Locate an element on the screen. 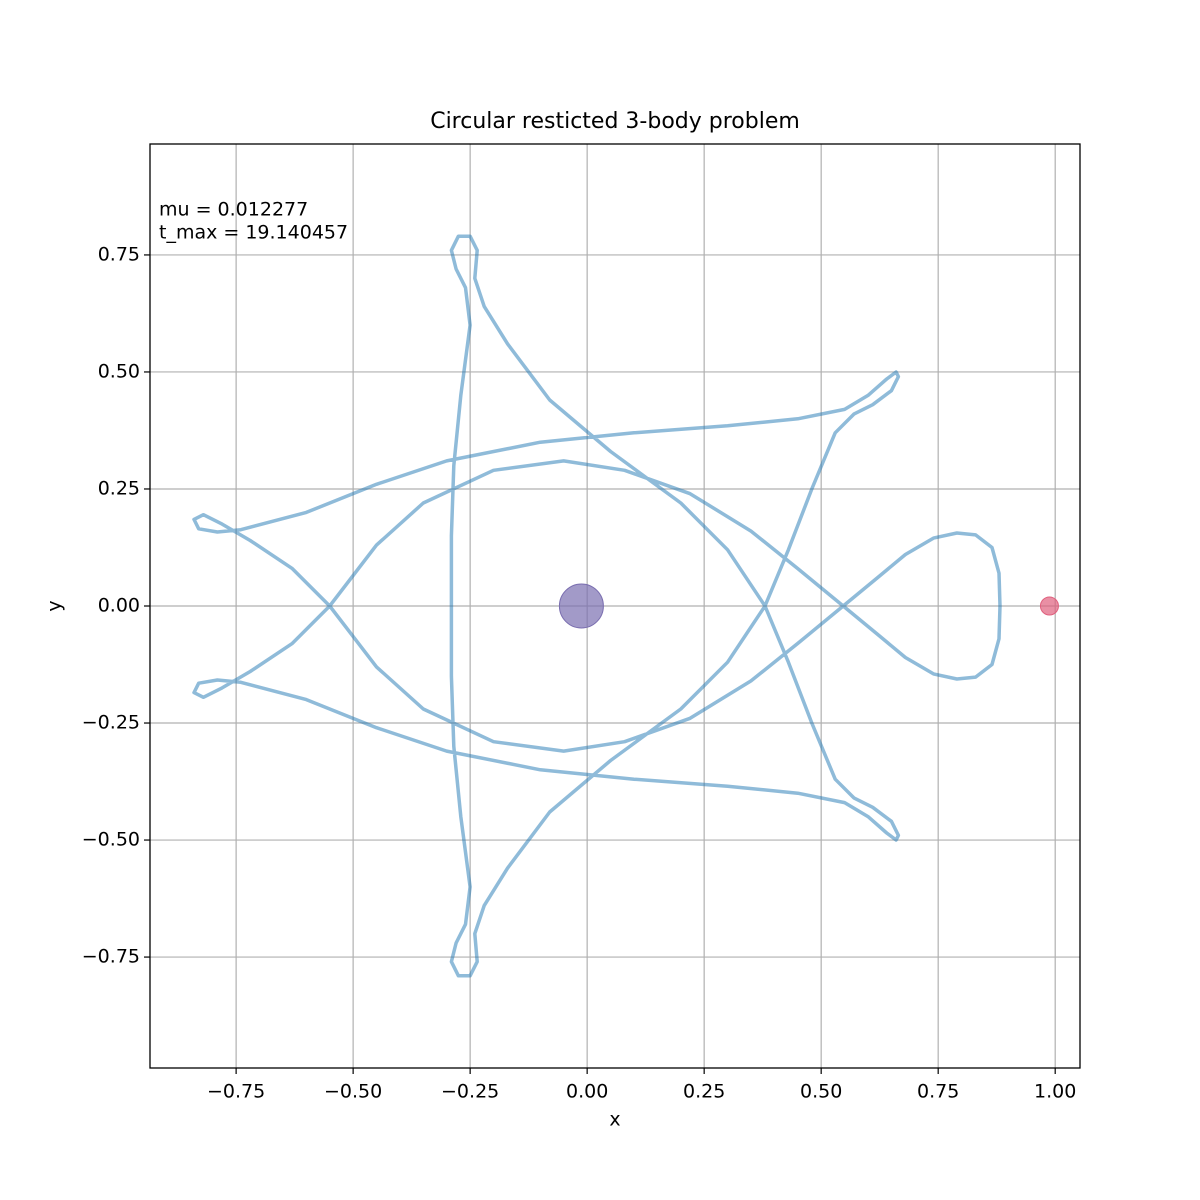 Image resolution: width=1200 pixels, height=1200 pixels. y-axis-label: y is located at coordinates (55, 605).